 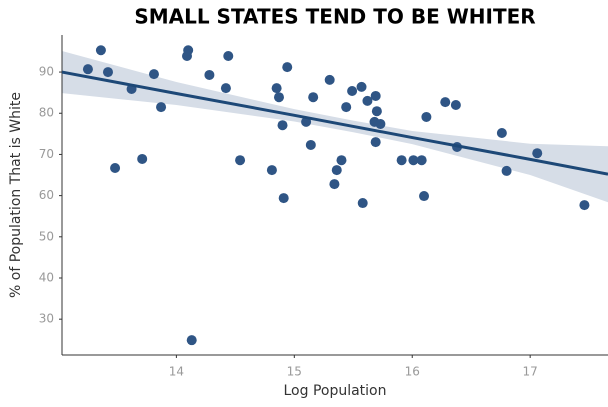 I want to click on chart-title: SMALL STATES TEND TO BE WHITER, so click(x=334, y=17).